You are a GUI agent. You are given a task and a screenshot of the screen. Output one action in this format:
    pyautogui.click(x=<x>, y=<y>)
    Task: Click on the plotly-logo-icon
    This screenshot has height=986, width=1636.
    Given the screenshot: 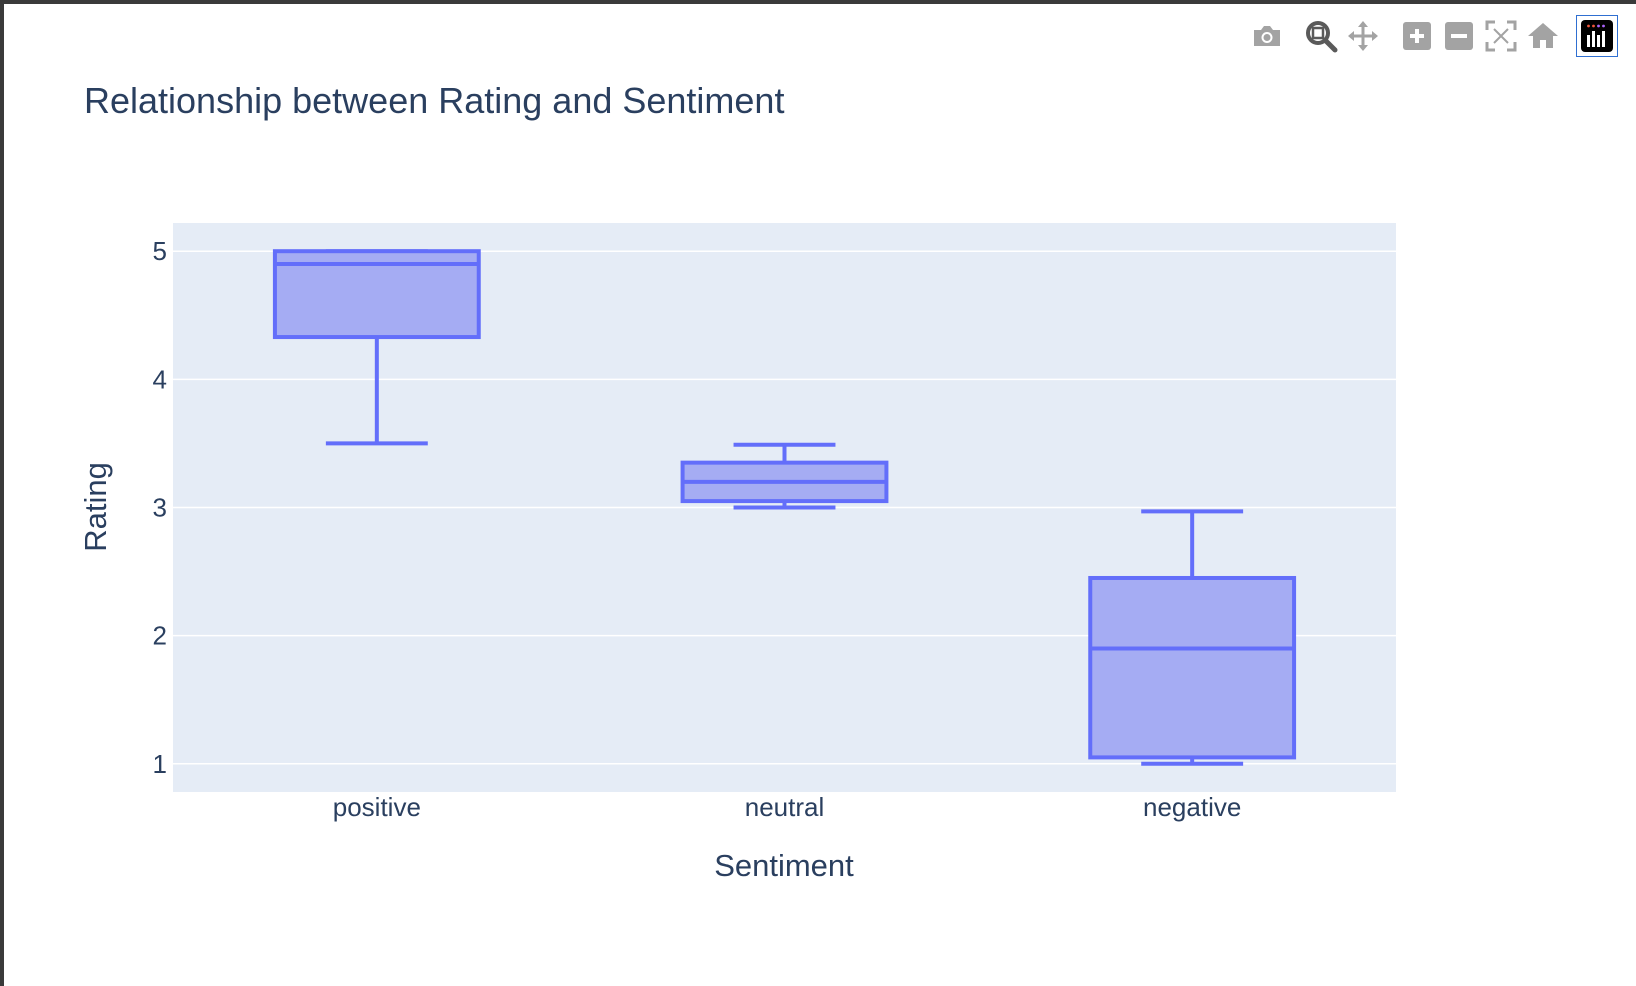 What is the action you would take?
    pyautogui.click(x=1597, y=36)
    